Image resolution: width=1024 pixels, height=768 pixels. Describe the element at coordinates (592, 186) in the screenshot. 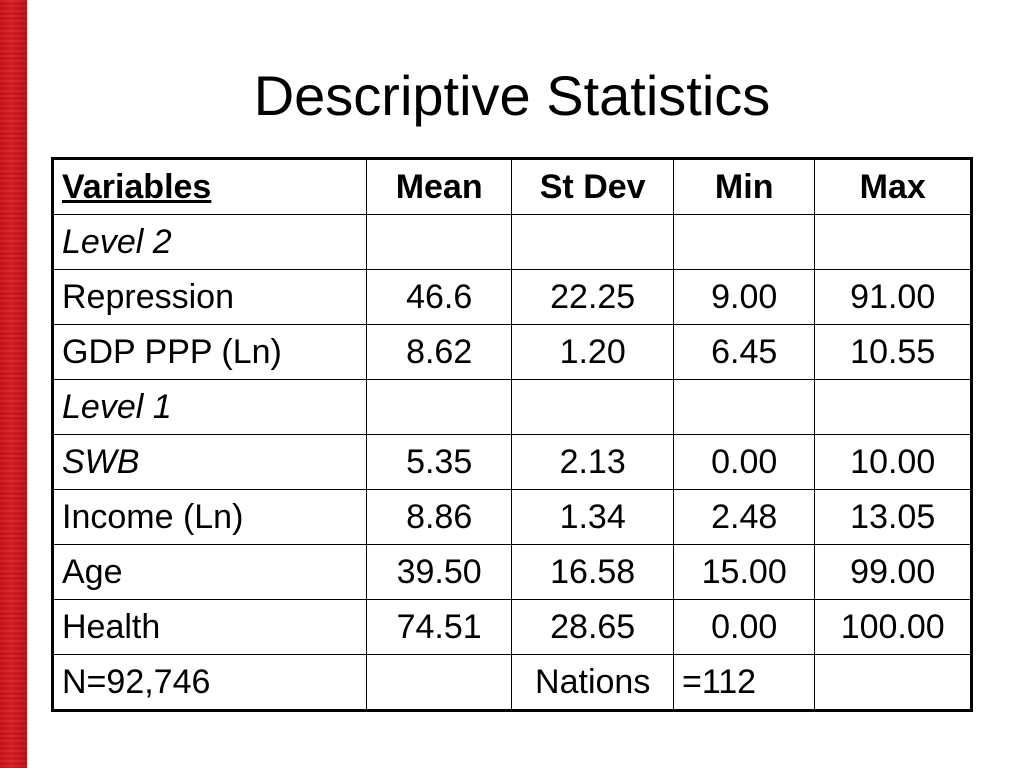

I see `header-stdev: St Dev` at that location.